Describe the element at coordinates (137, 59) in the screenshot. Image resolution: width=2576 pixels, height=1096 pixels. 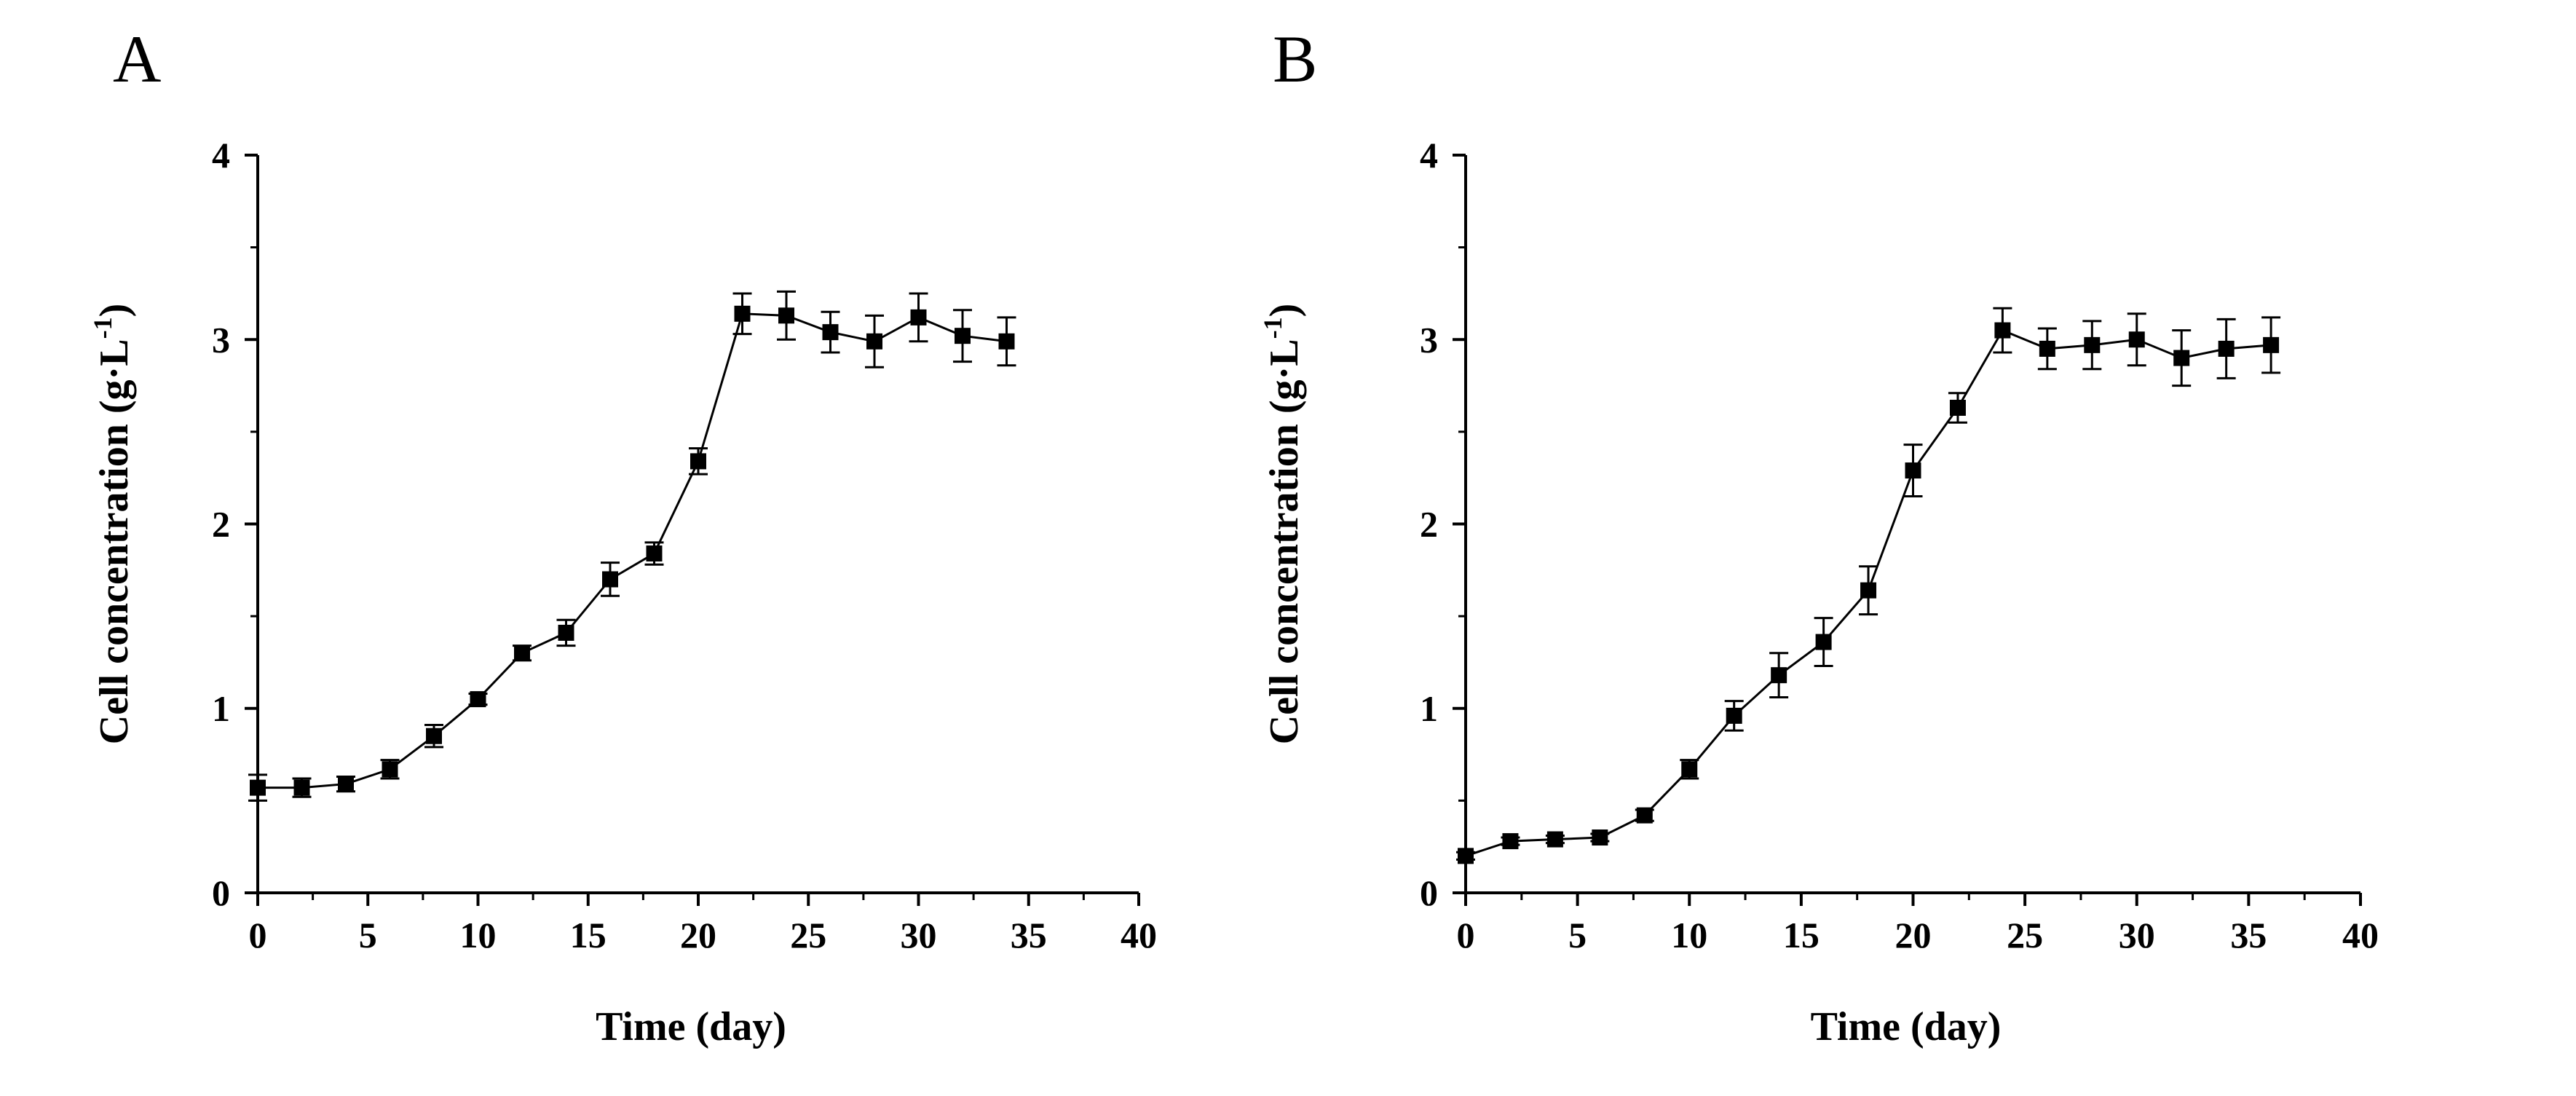
I see `panel-letter-a: A` at that location.